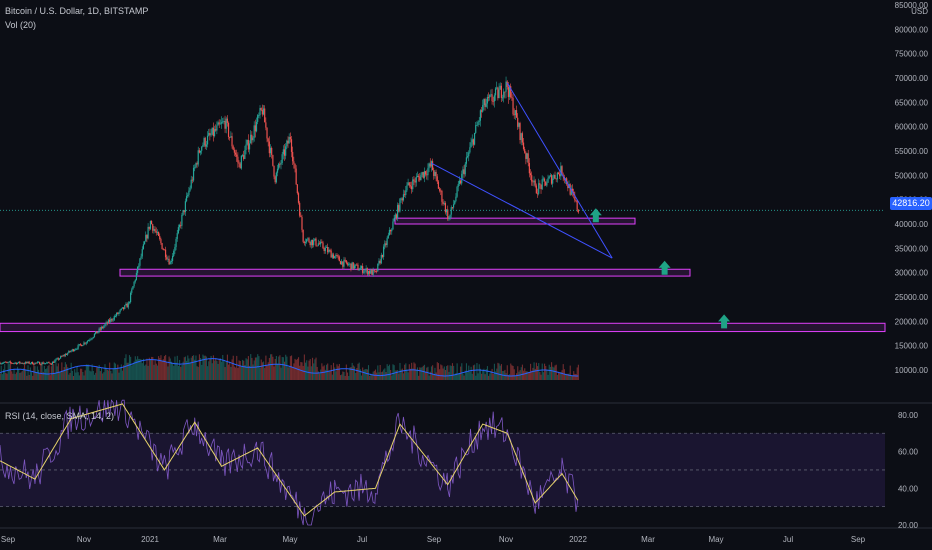  Describe the element at coordinates (60, 416) in the screenshot. I see `rsi-legend: RSI (14, close, SMA, 14, 2)` at that location.